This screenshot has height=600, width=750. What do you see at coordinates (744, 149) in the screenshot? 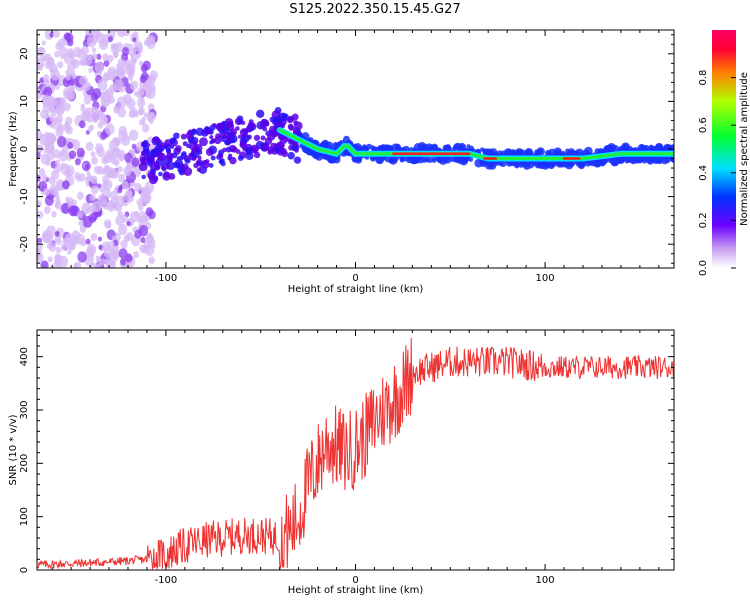
I see `colorbar-label: Normalized spectral amplitude` at bounding box center [744, 149].